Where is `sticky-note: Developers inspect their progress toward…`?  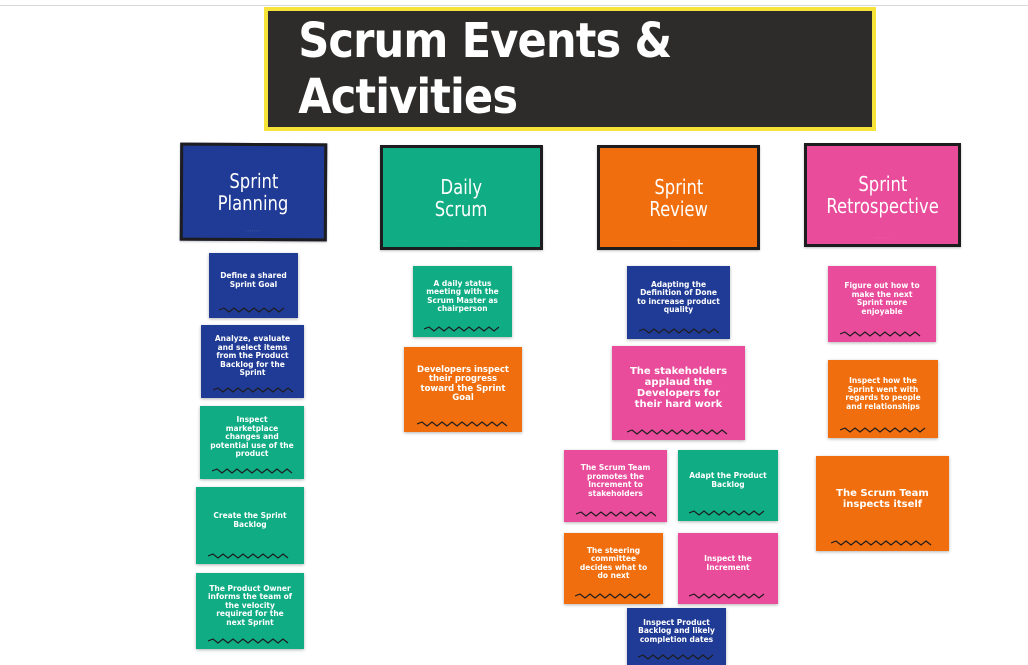
sticky-note: Developers inspect their progress toward… is located at coordinates (463, 389).